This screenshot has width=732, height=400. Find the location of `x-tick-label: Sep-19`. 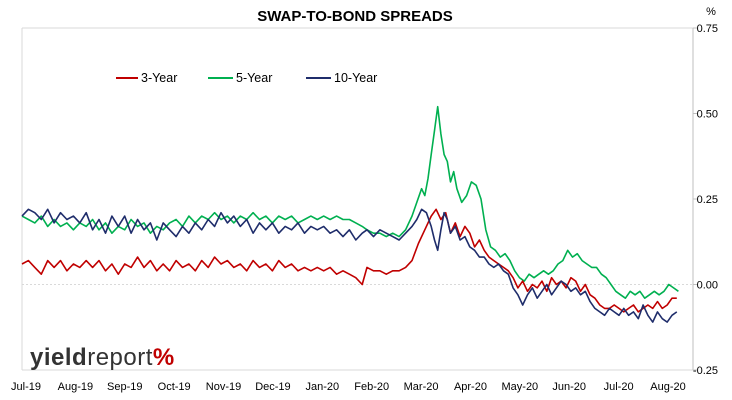

x-tick-label: Sep-19 is located at coordinates (124, 387).